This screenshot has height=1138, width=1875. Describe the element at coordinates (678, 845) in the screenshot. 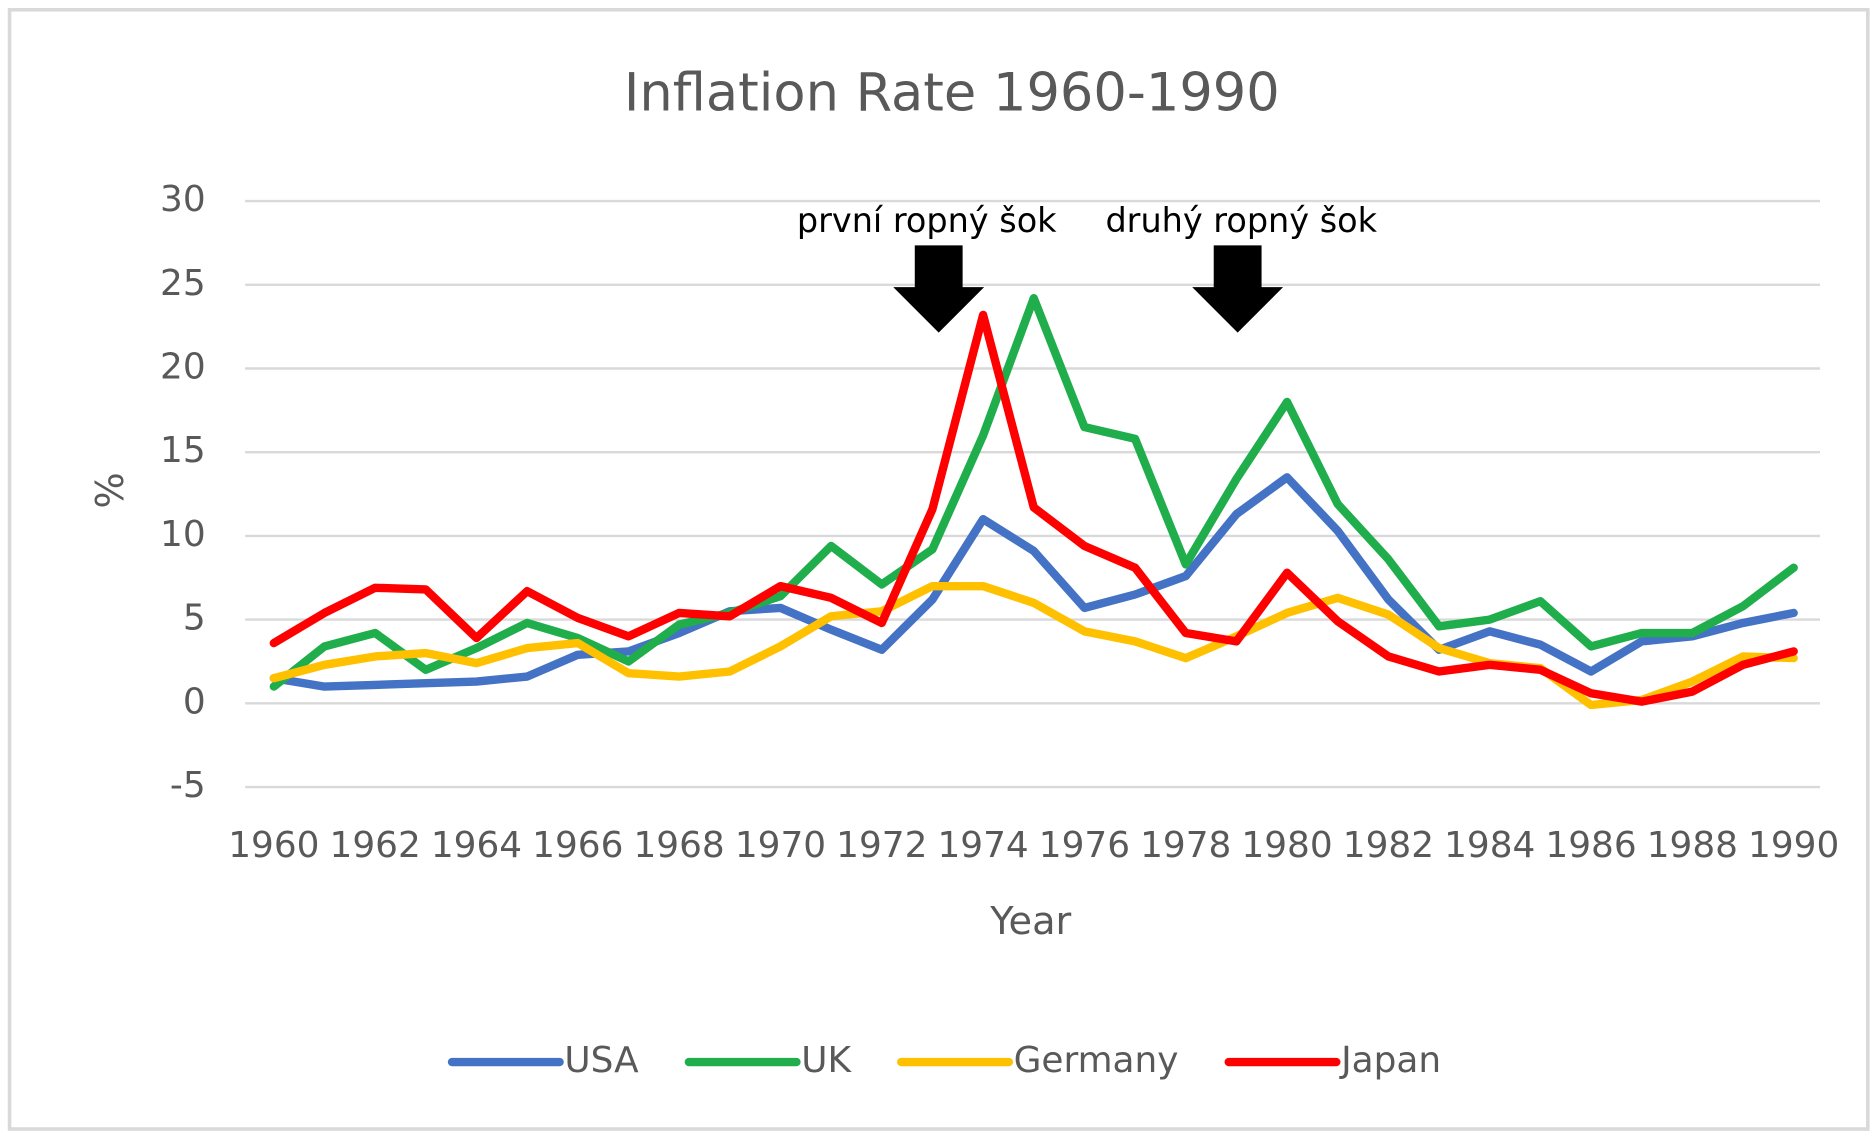

I see `x-tick-label: 1968` at that location.